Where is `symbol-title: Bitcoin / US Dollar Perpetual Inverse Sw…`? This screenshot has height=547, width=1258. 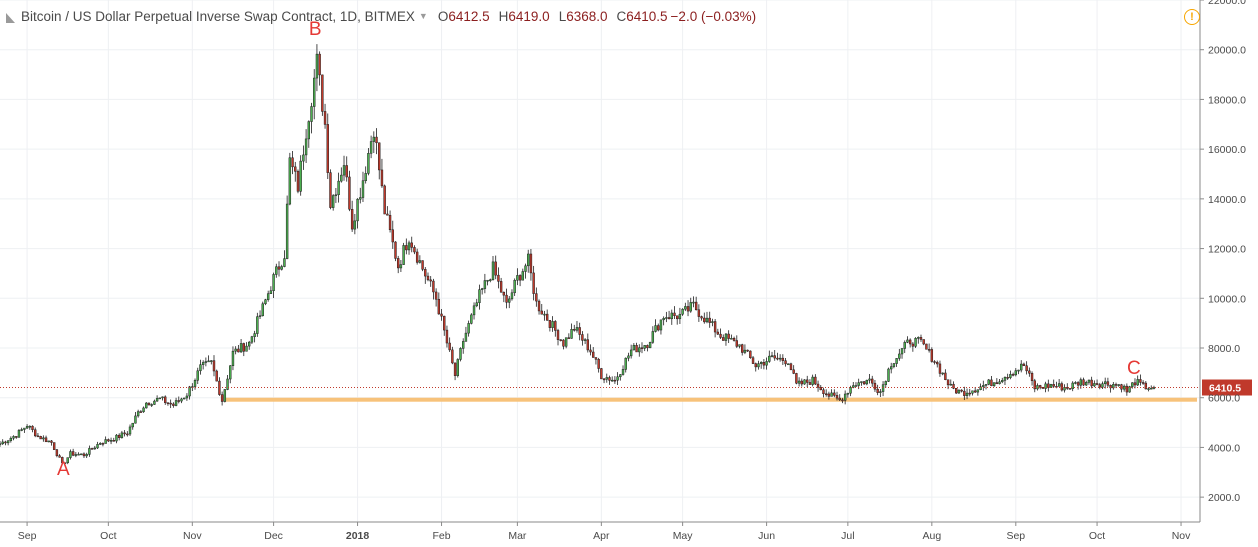 symbol-title: Bitcoin / US Dollar Perpetual Inverse Sw… is located at coordinates (218, 16).